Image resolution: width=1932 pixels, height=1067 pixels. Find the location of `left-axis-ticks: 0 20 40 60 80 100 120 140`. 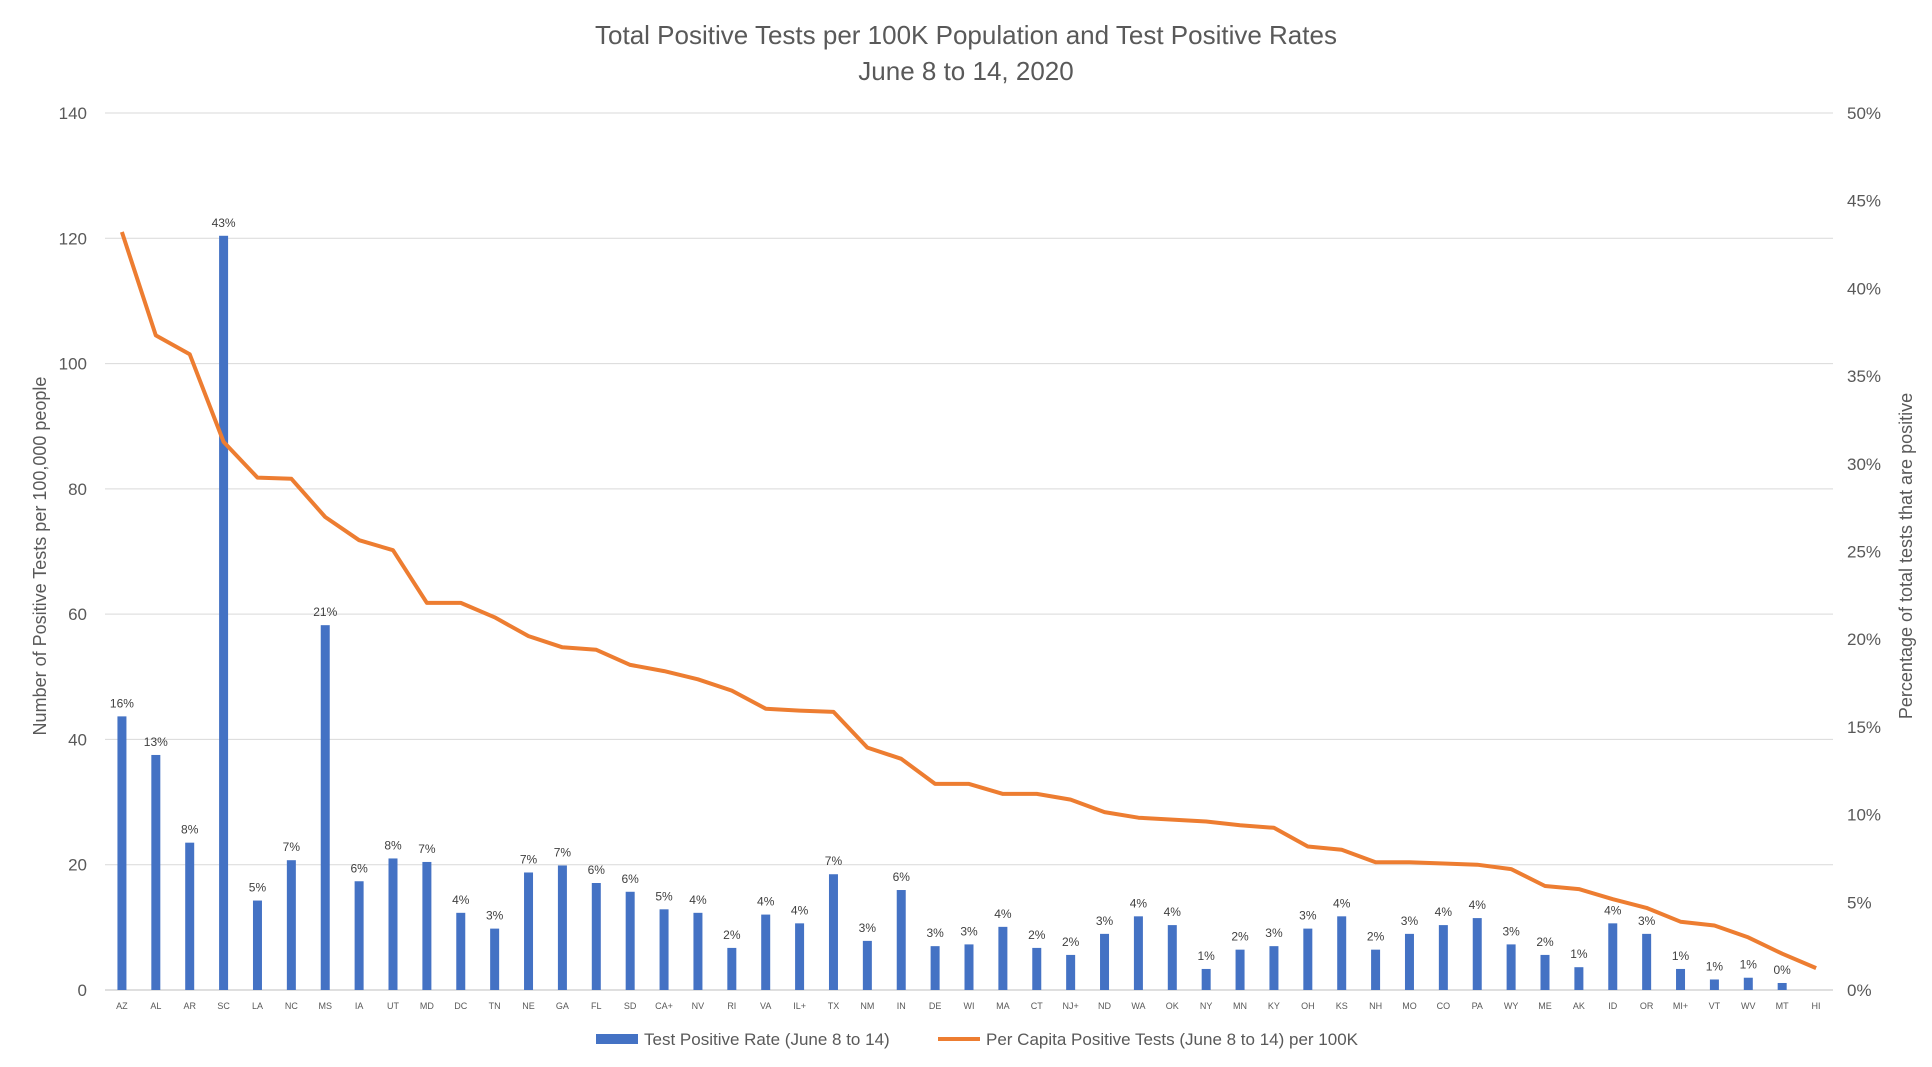

left-axis-ticks: 0 20 40 60 80 100 120 140 is located at coordinates (73, 552).